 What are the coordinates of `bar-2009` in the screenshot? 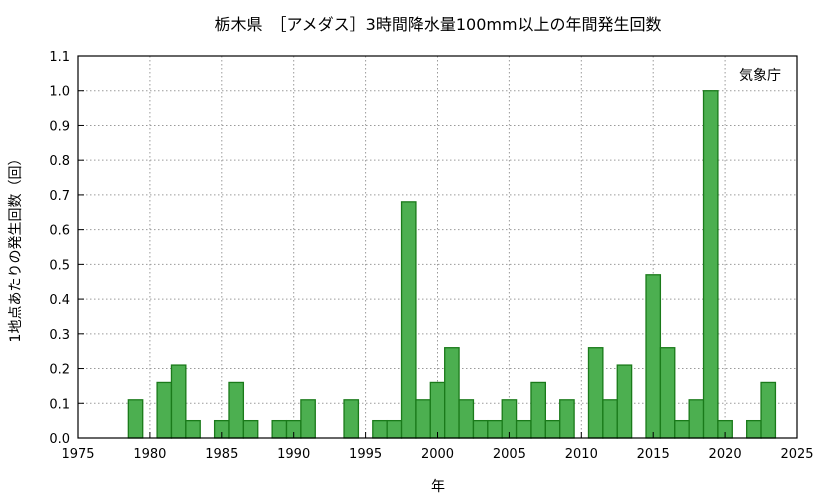 It's located at (567, 419).